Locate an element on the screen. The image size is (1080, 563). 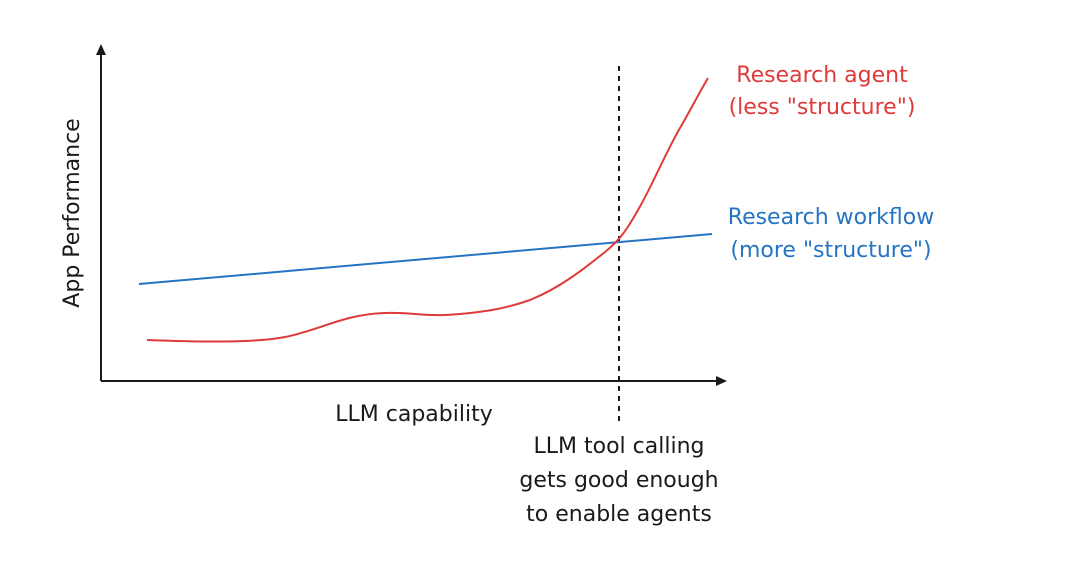
research-workflow-line is located at coordinates (425, 259).